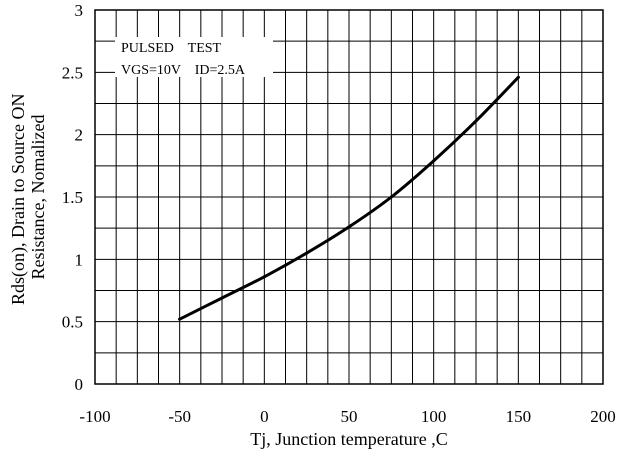 The width and height of the screenshot is (623, 454). Describe the element at coordinates (72, 322) in the screenshot. I see `y-tick-label: 0.5` at that location.